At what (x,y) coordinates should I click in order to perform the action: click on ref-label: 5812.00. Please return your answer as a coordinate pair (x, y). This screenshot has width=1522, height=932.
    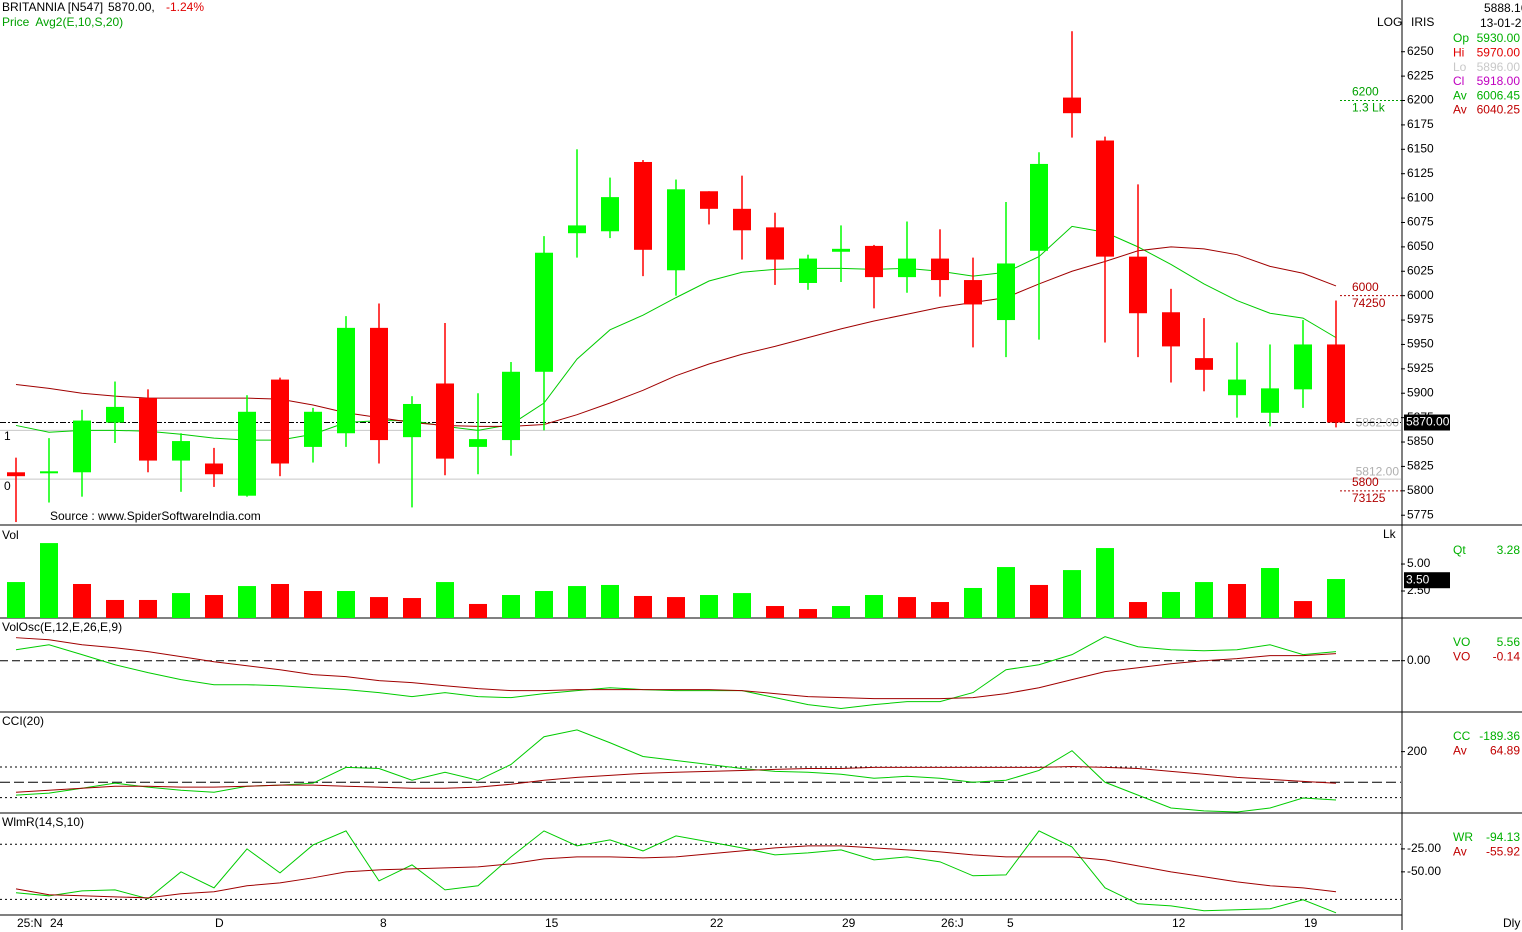
    Looking at the image, I should click on (1378, 471).